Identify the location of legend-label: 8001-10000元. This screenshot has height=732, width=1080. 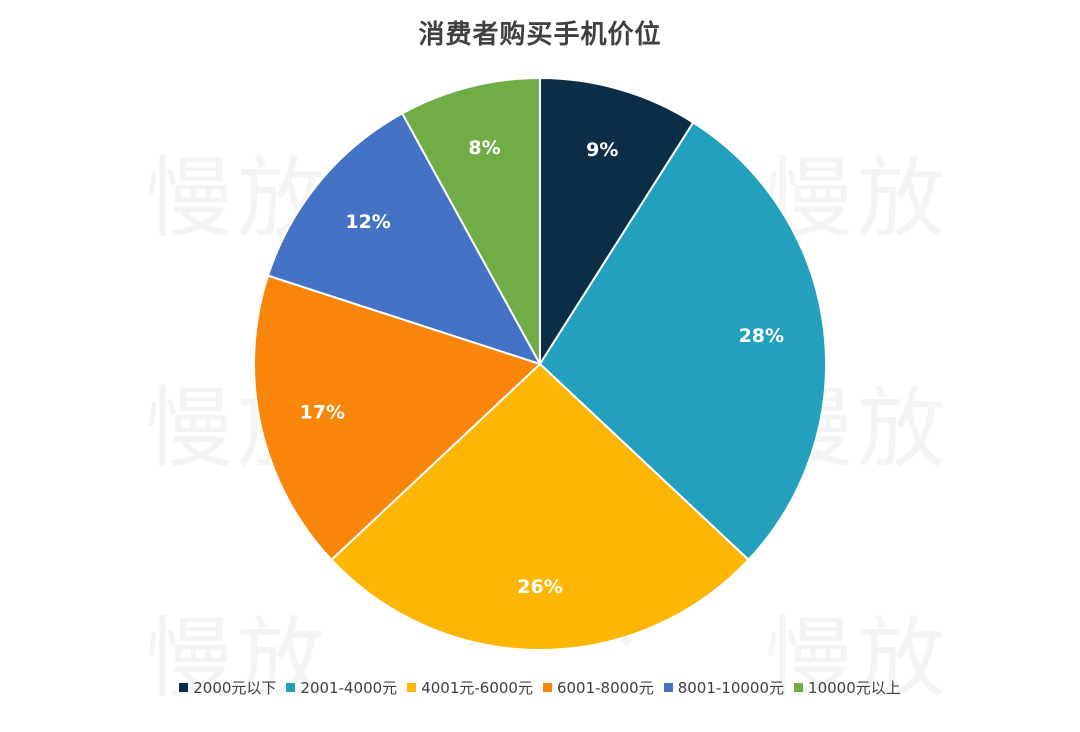
(731, 688).